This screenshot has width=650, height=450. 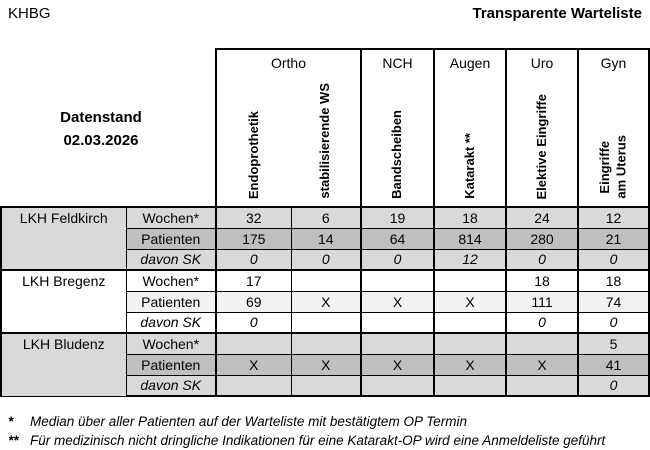 I want to click on page-title: Transparente Warteliste, so click(x=557, y=13).